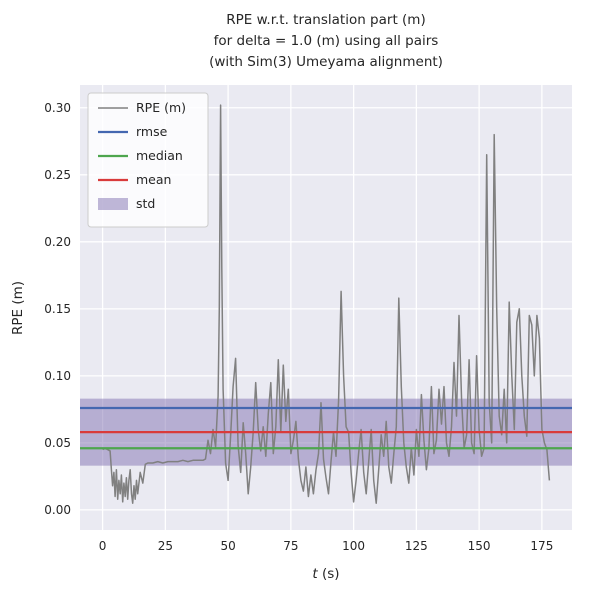 This screenshot has height=600, width=600. What do you see at coordinates (290, 546) in the screenshot?
I see `x-tick-label: 75` at bounding box center [290, 546].